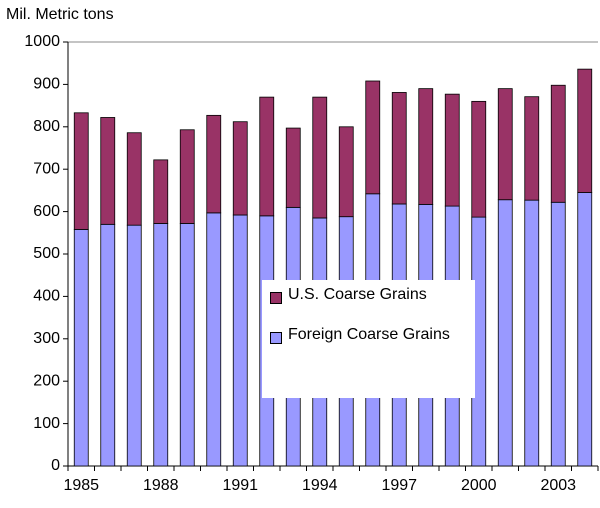 This screenshot has width=600, height=508. Describe the element at coordinates (81, 485) in the screenshot. I see `x-tick-label: 1985` at that location.